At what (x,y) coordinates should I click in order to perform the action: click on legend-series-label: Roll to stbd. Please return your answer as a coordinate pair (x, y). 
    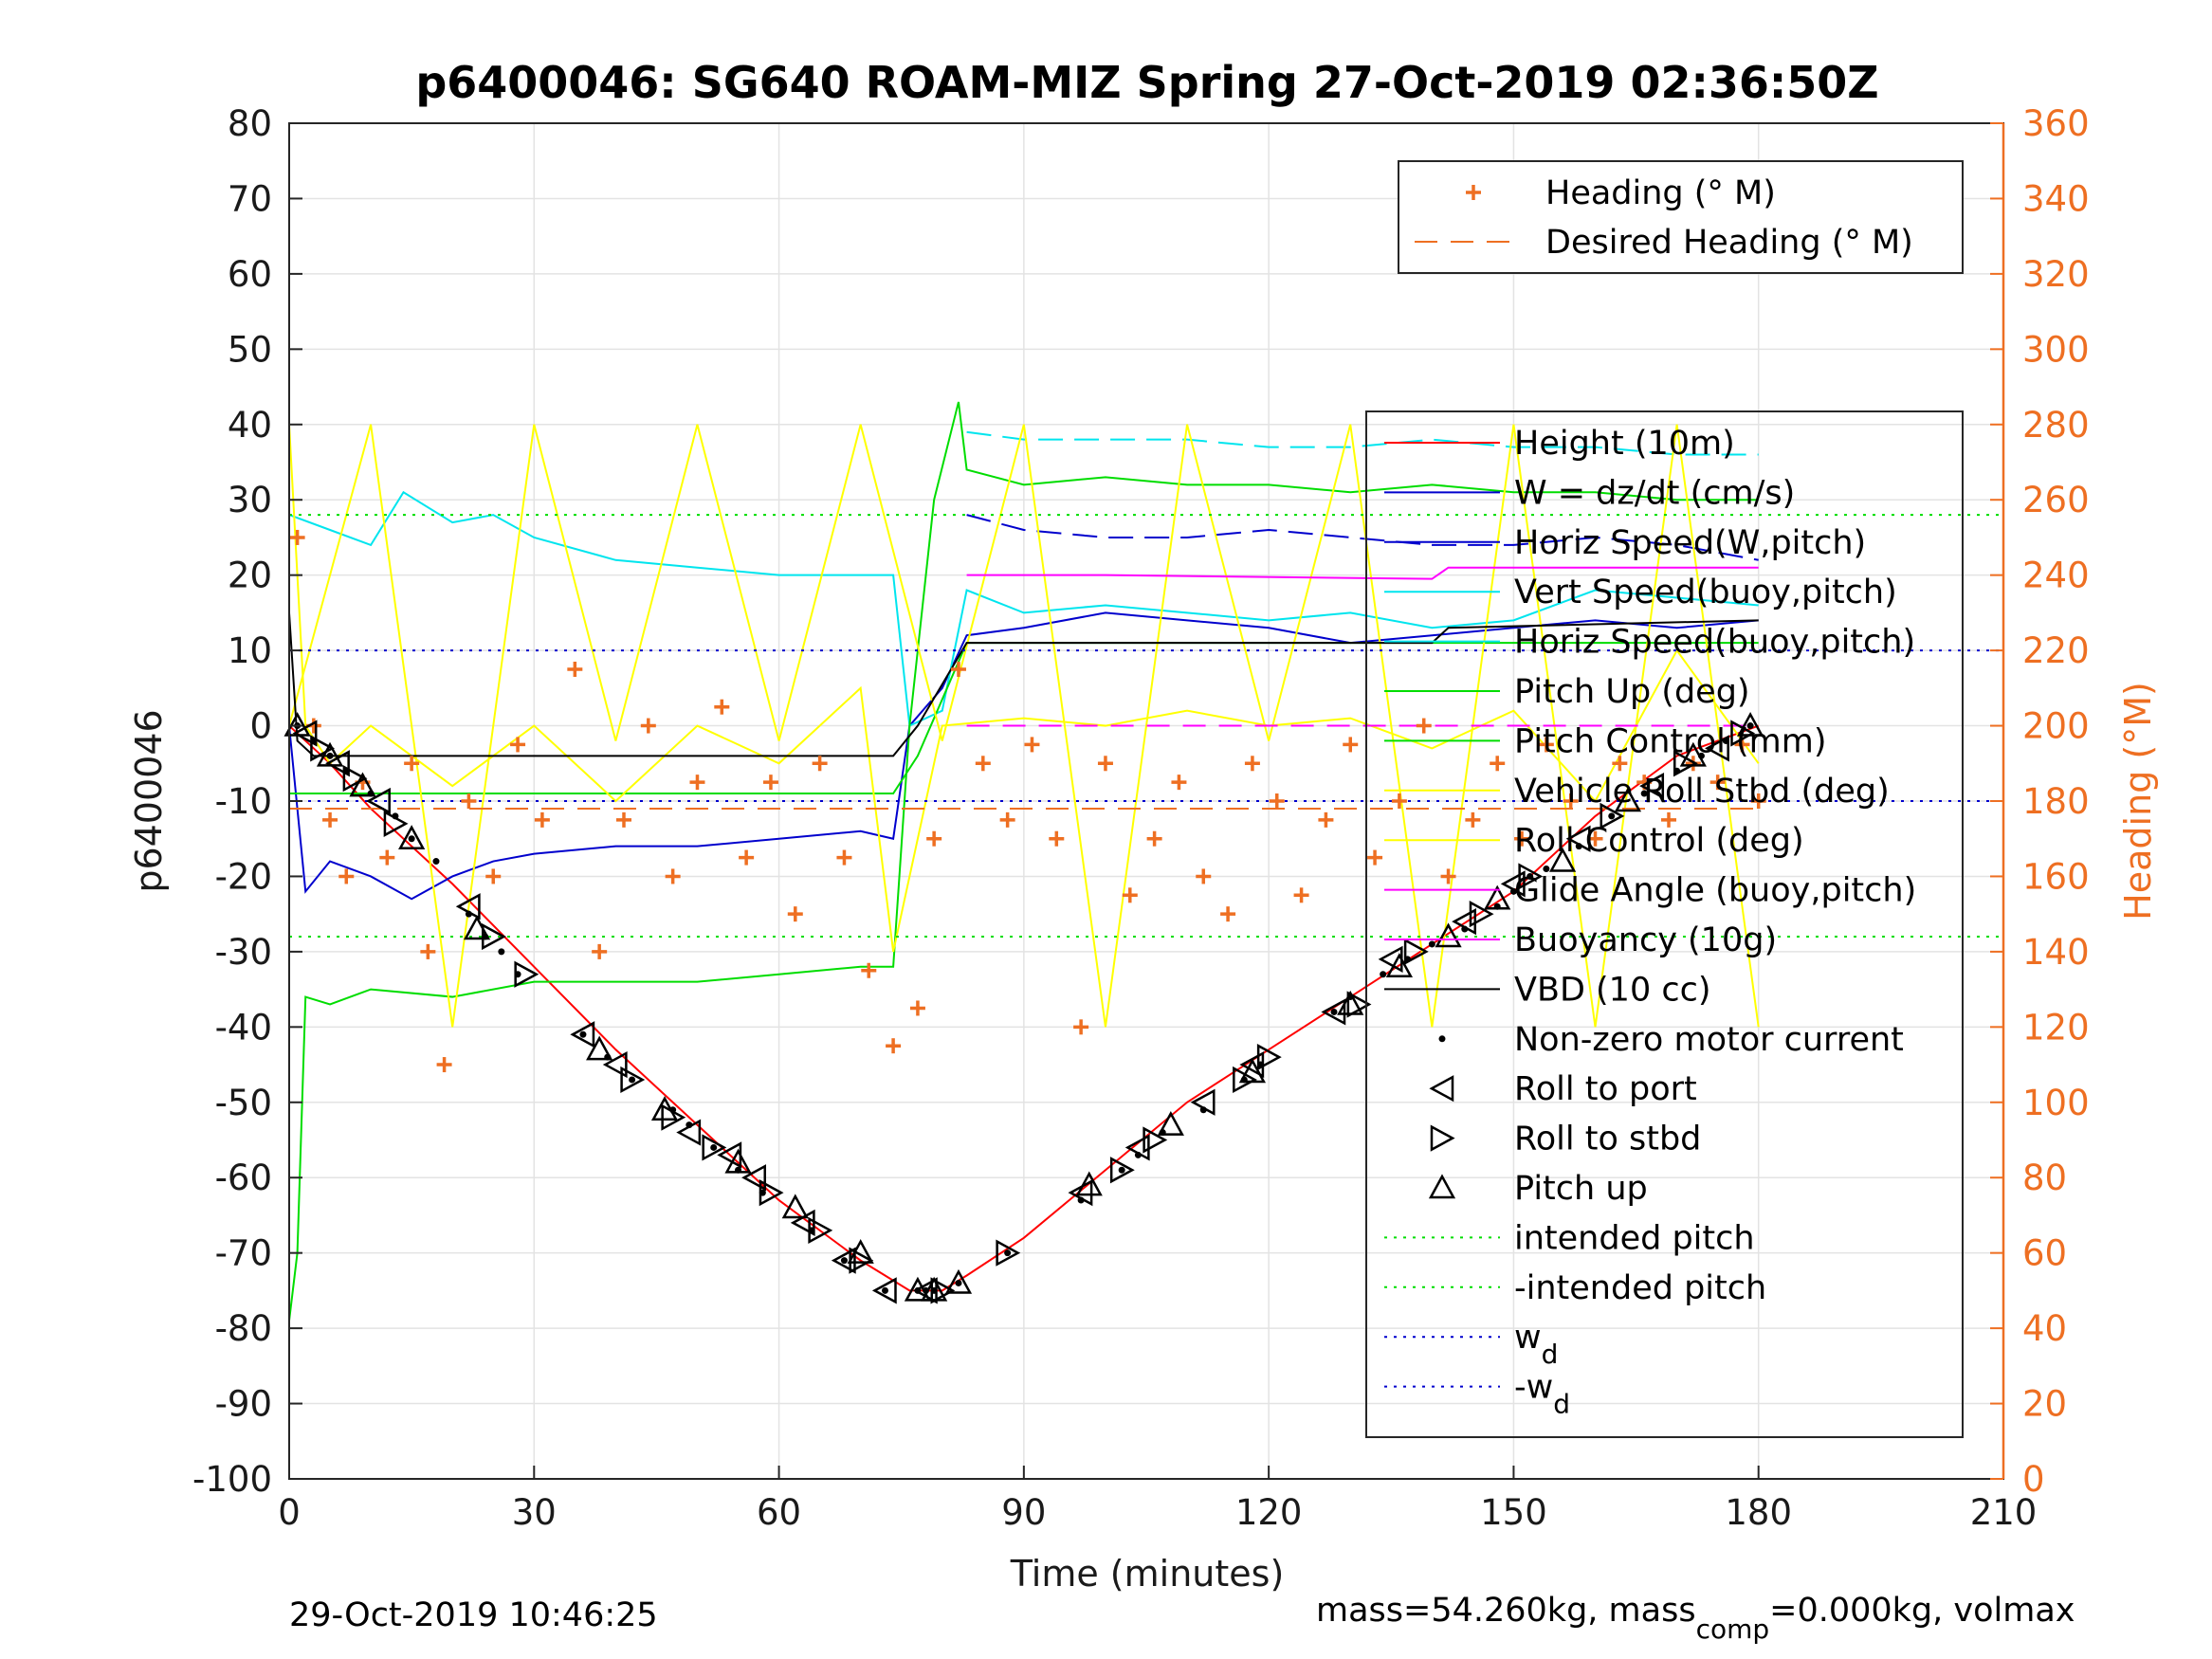
    Looking at the image, I should click on (1607, 1139).